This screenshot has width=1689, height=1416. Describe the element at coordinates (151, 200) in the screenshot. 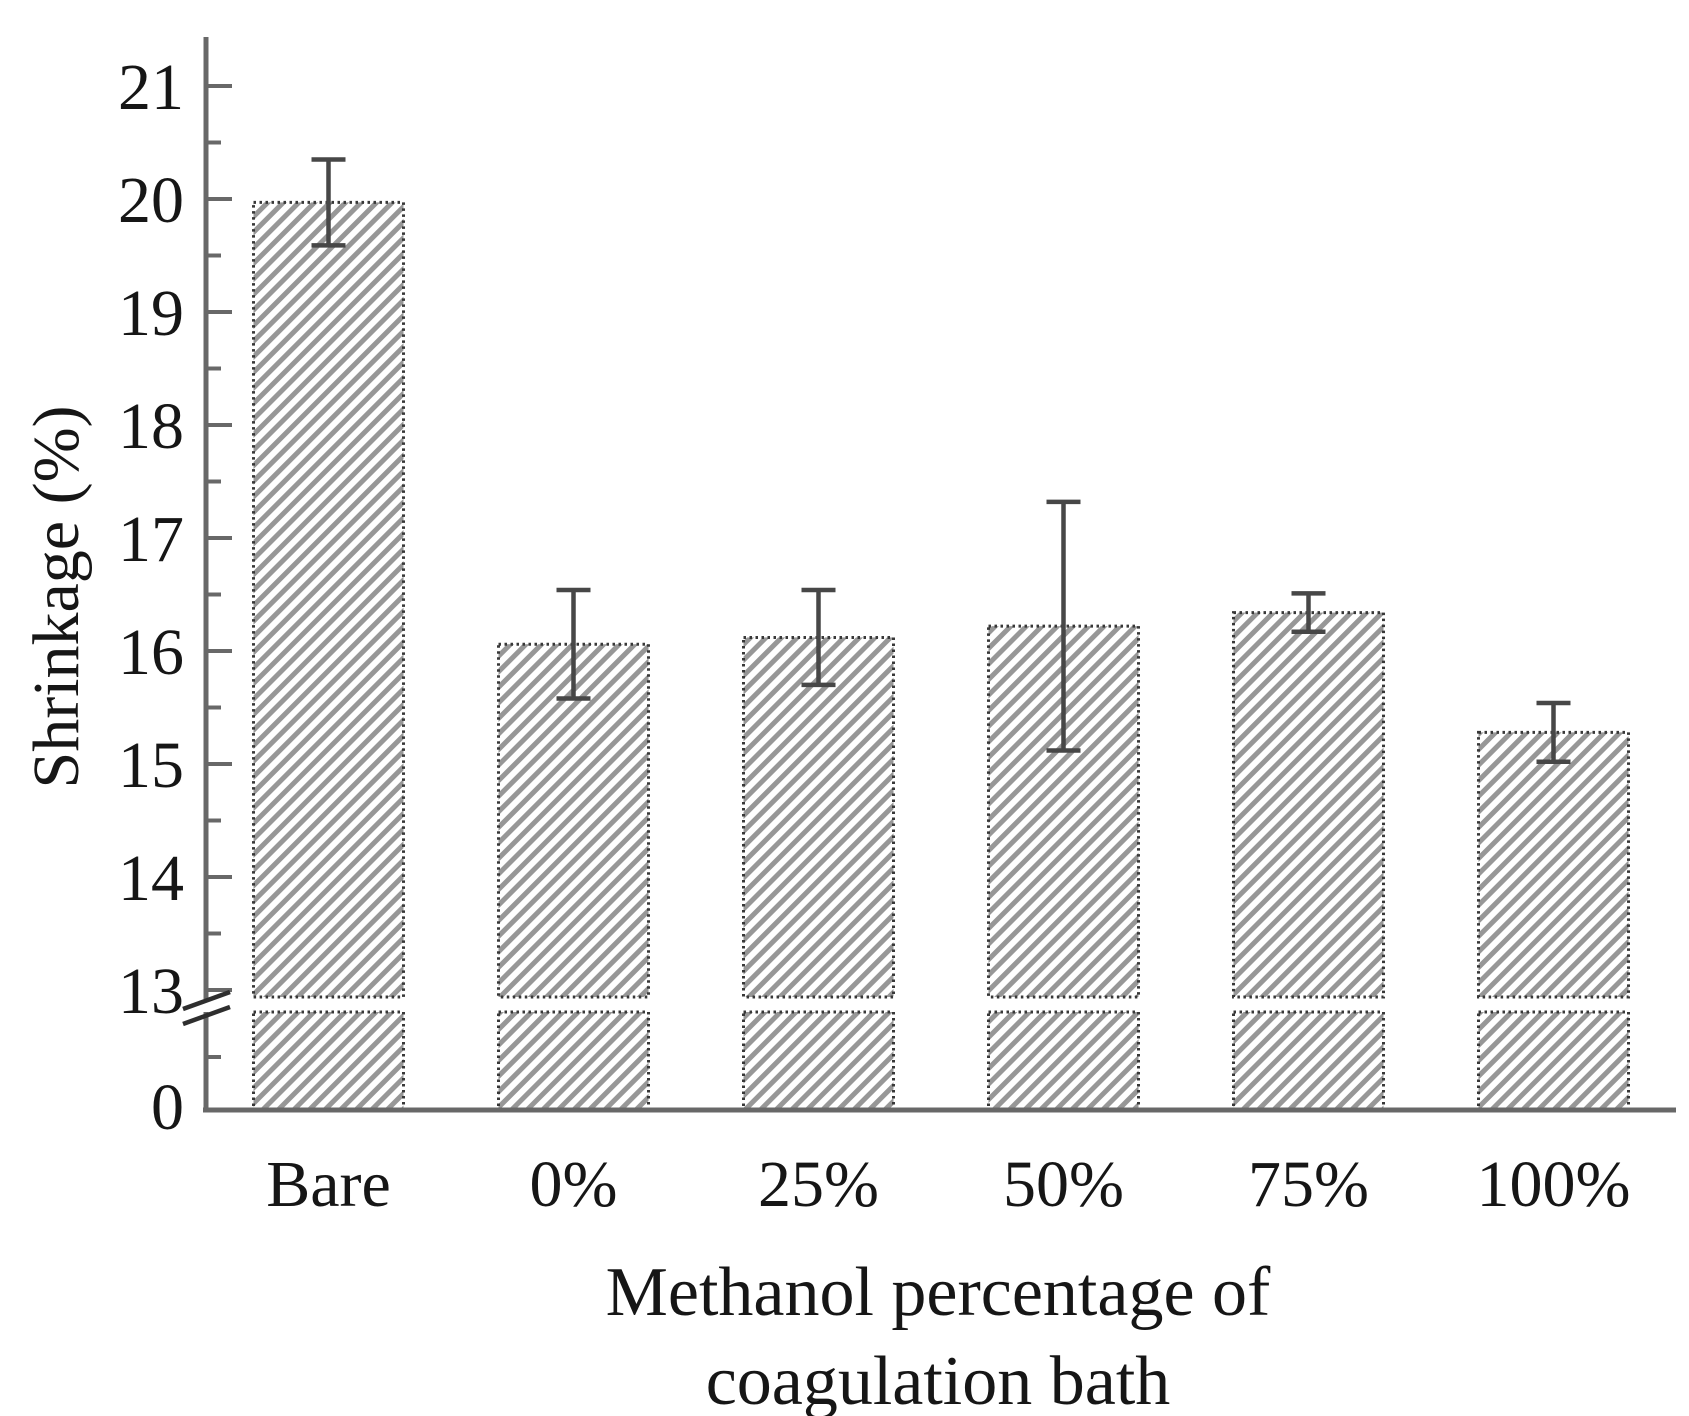

I see `y-tick-label-20: 20` at that location.